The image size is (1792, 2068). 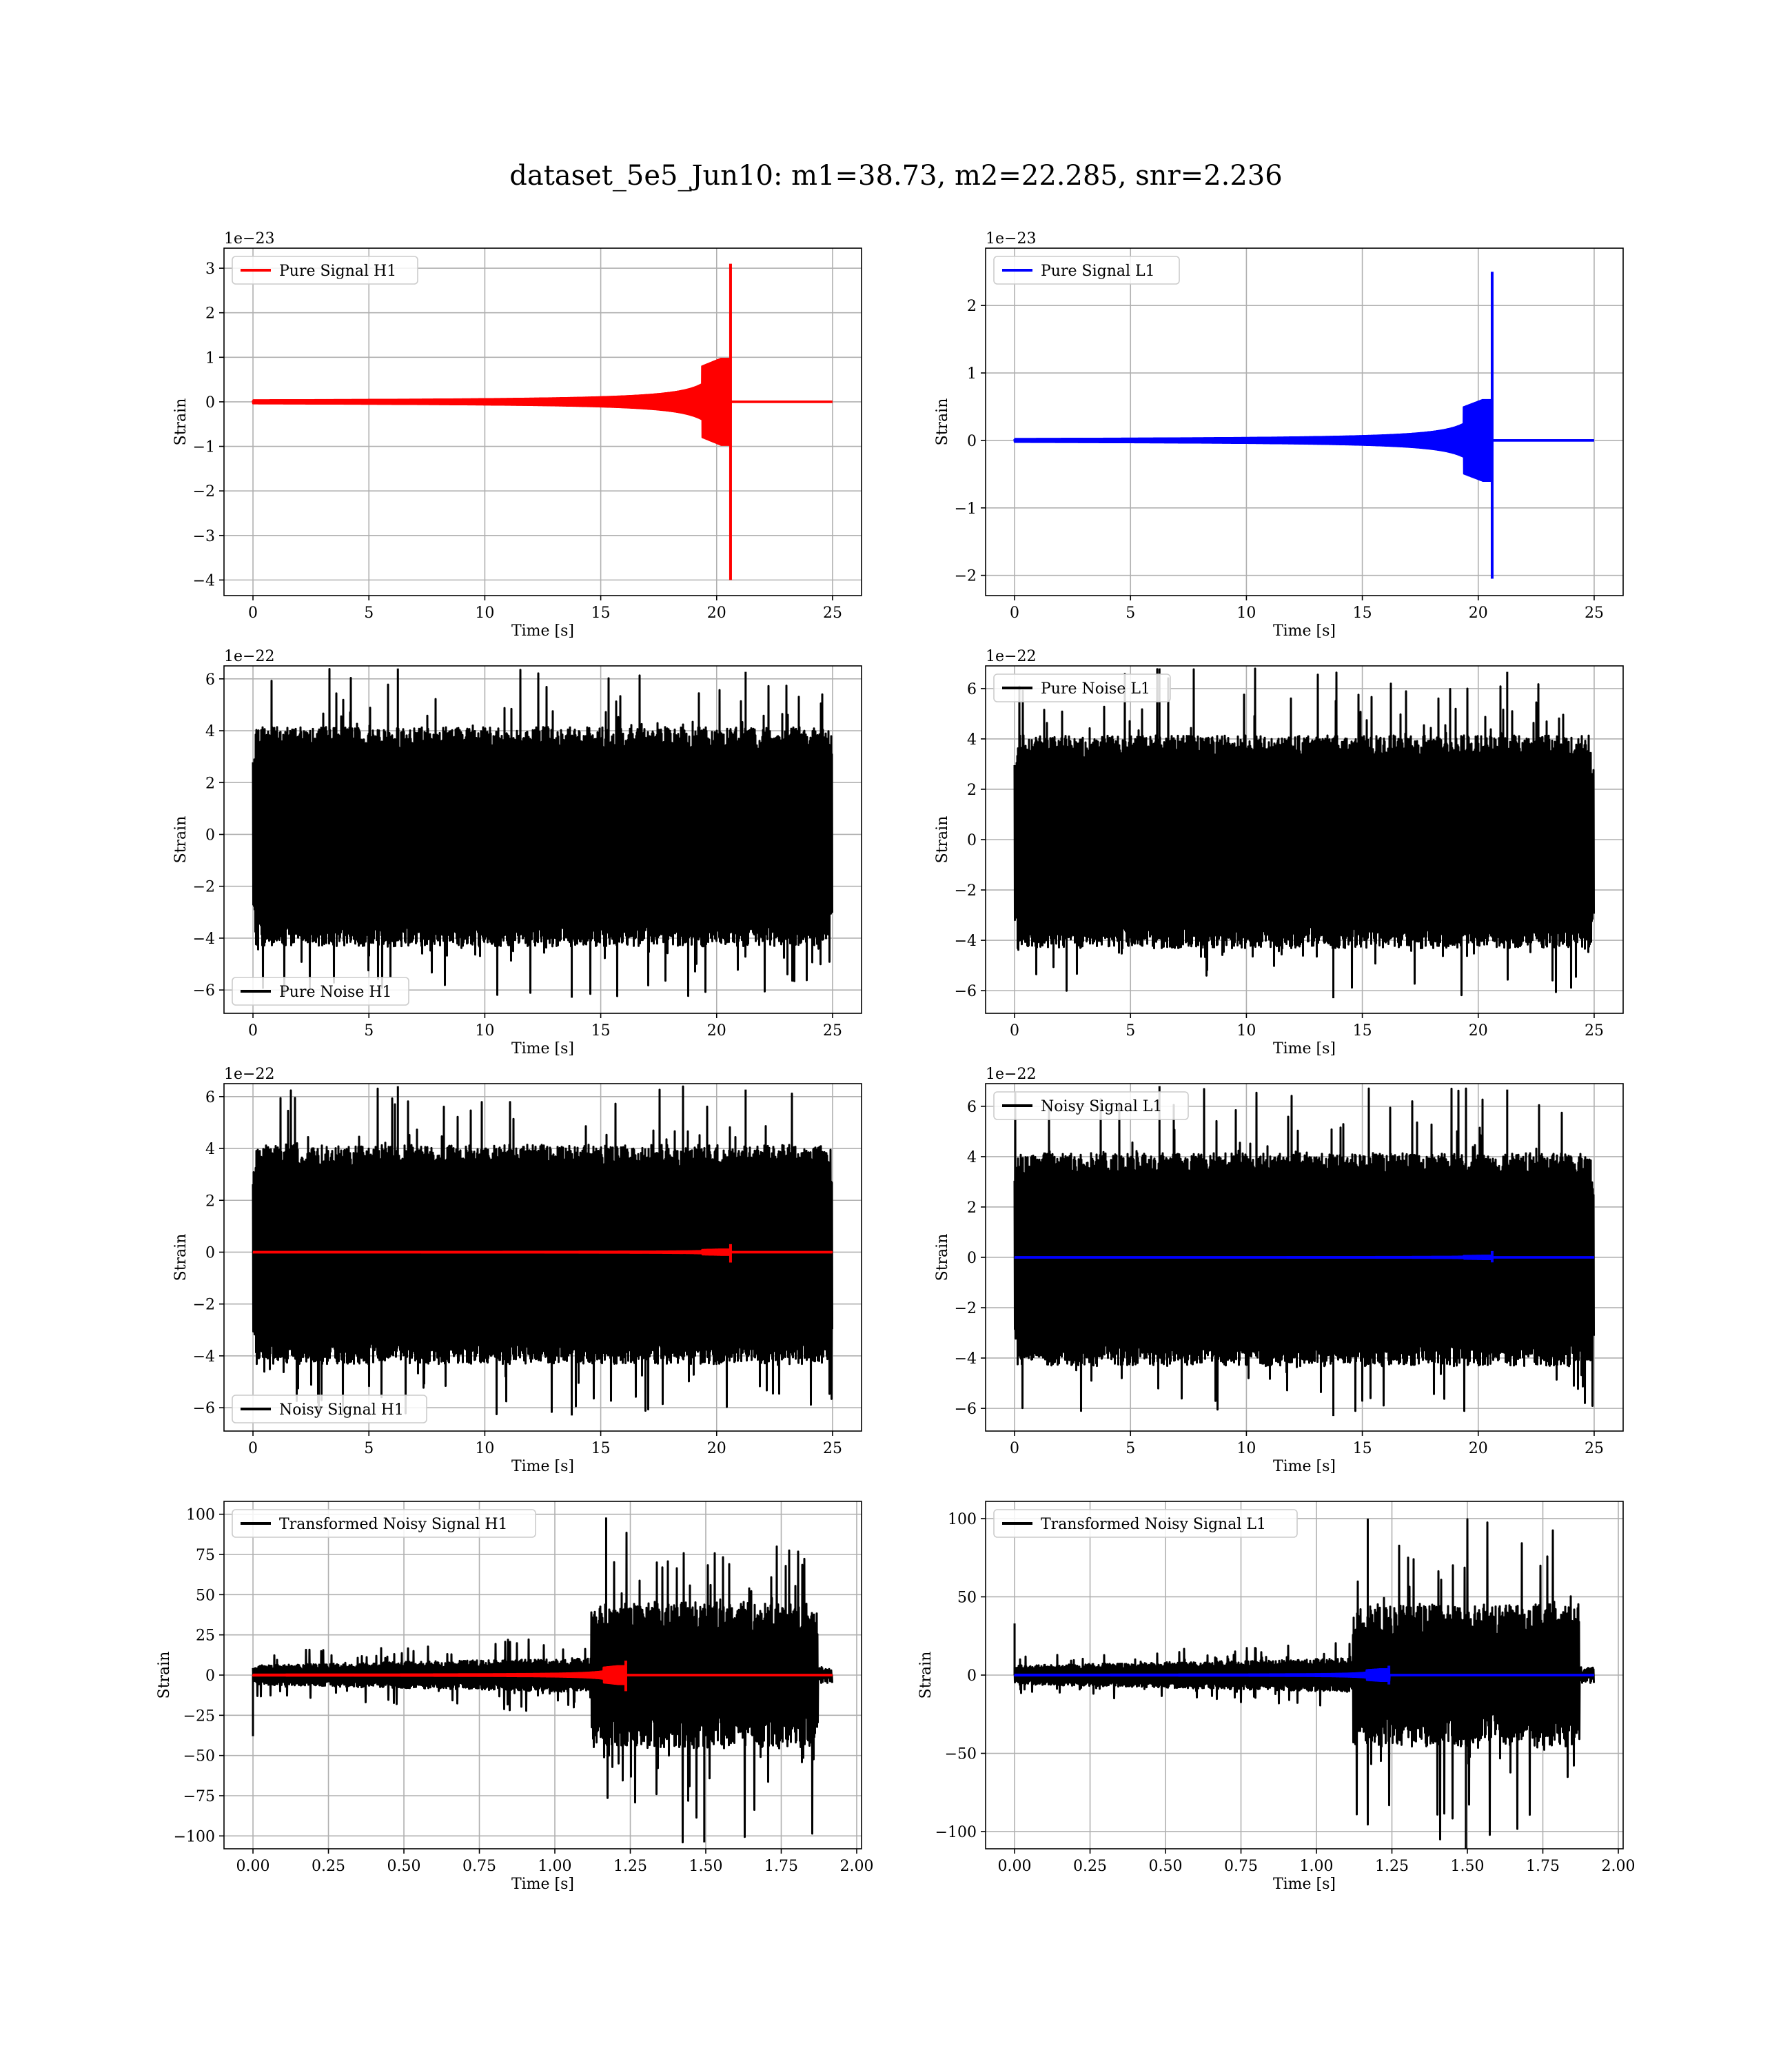 I want to click on y-tick-label: −6, so click(x=966, y=991).